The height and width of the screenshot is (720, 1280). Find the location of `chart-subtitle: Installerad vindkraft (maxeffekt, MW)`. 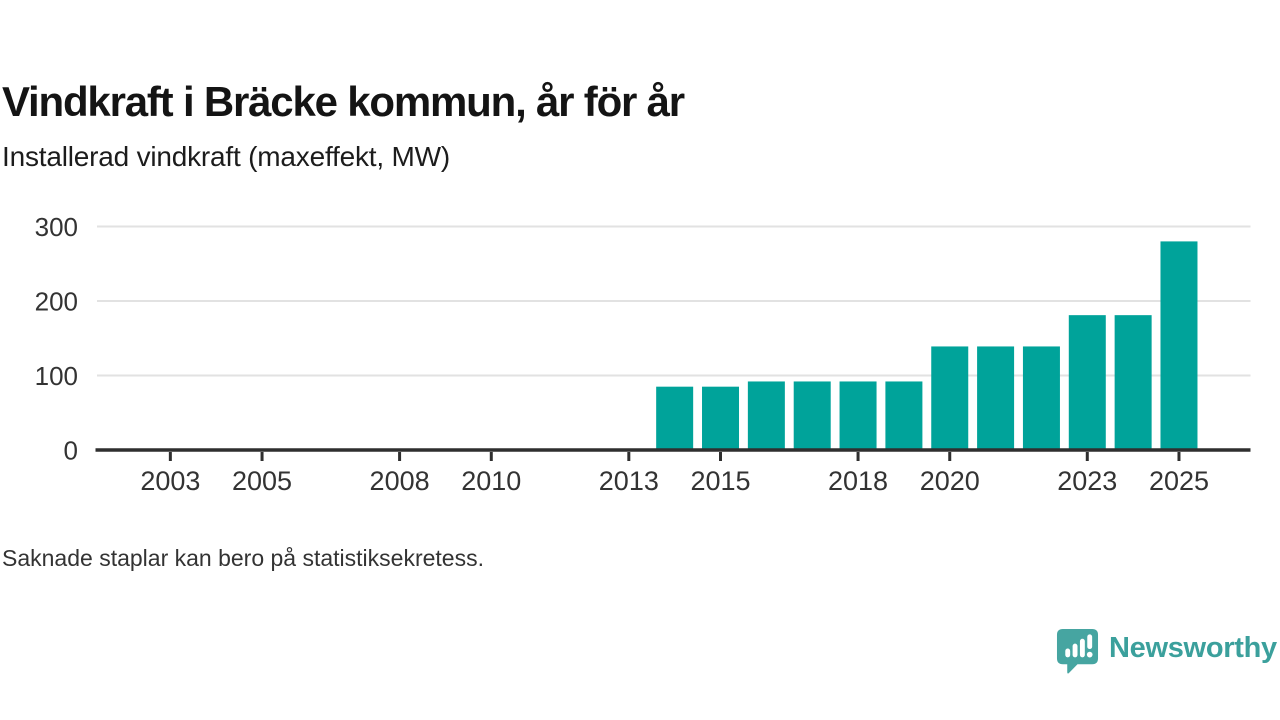

chart-subtitle: Installerad vindkraft (maxeffekt, MW) is located at coordinates (226, 156).